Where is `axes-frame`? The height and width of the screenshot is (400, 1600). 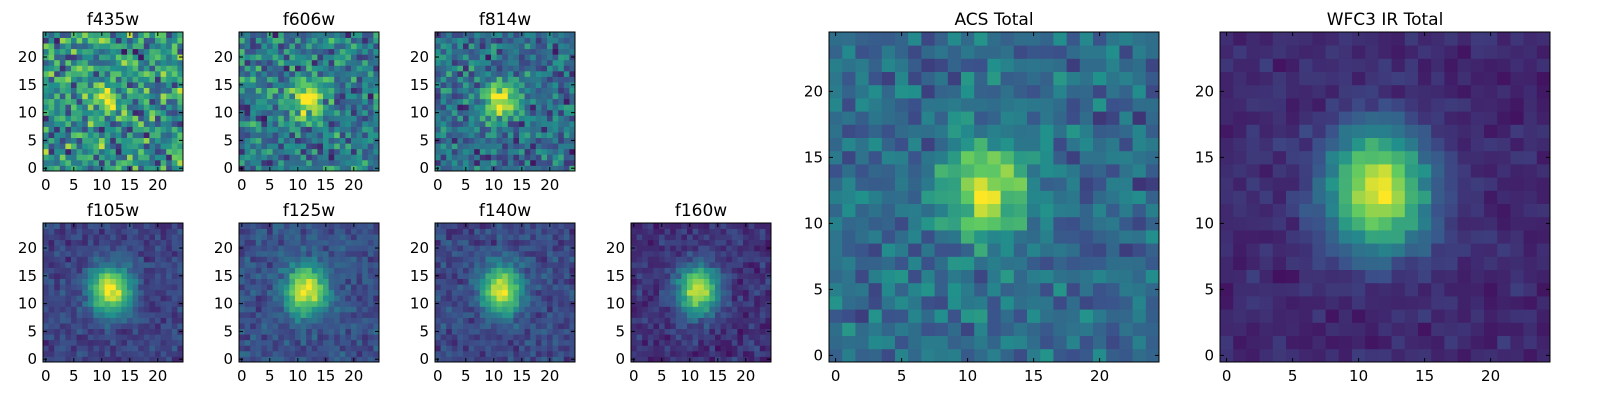
axes-frame is located at coordinates (505, 292).